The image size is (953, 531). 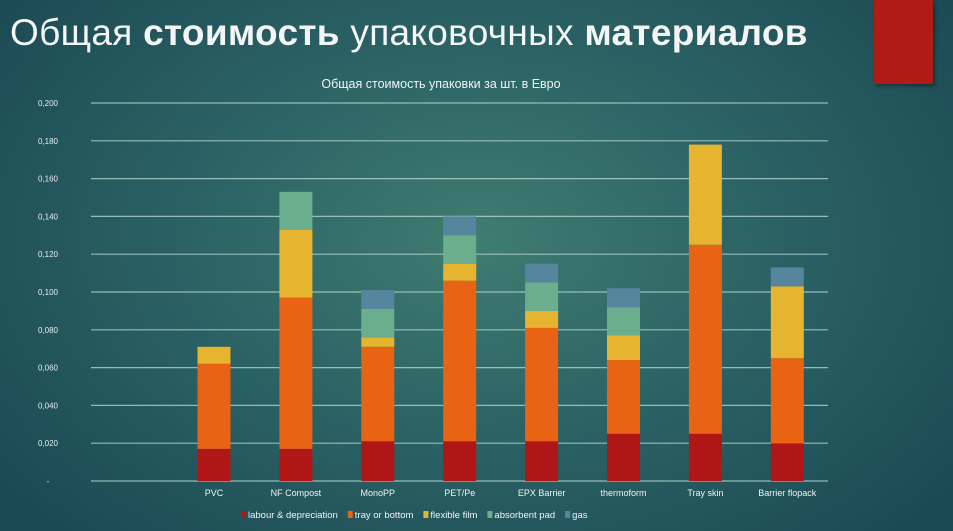 What do you see at coordinates (623, 493) in the screenshot?
I see `x-tick-label: thermoform` at bounding box center [623, 493].